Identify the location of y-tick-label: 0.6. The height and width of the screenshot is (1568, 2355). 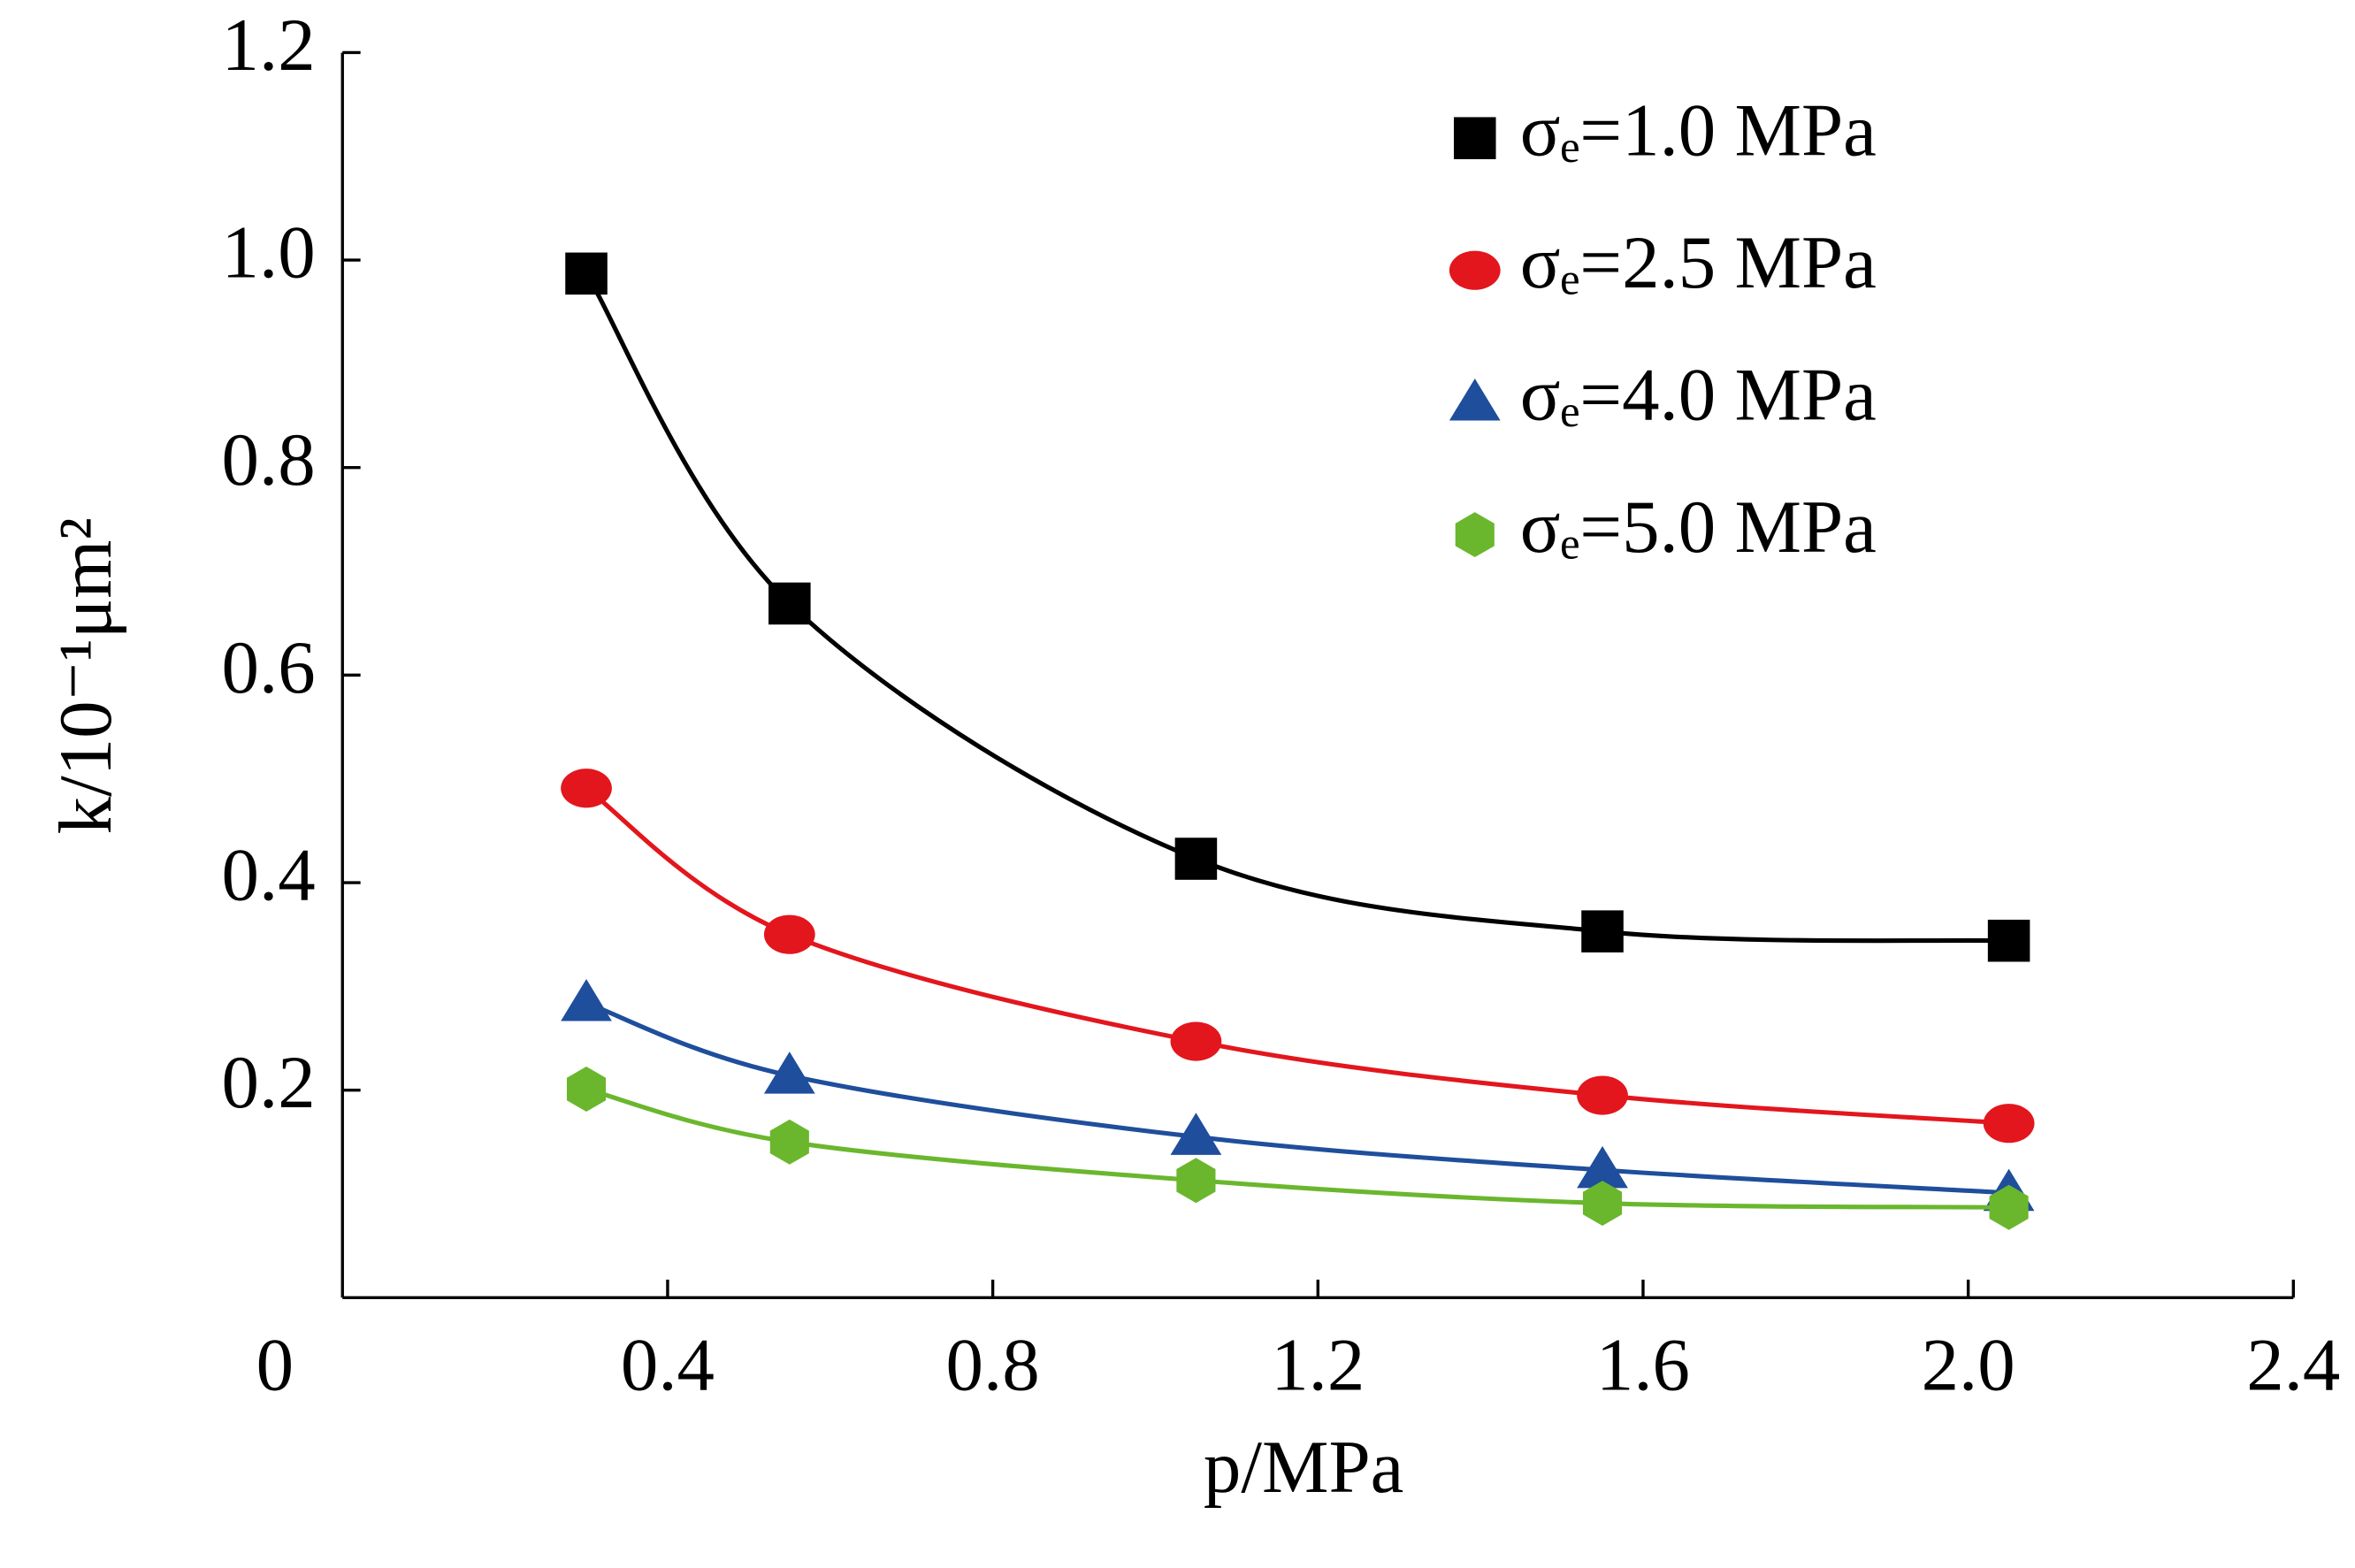
(269, 667).